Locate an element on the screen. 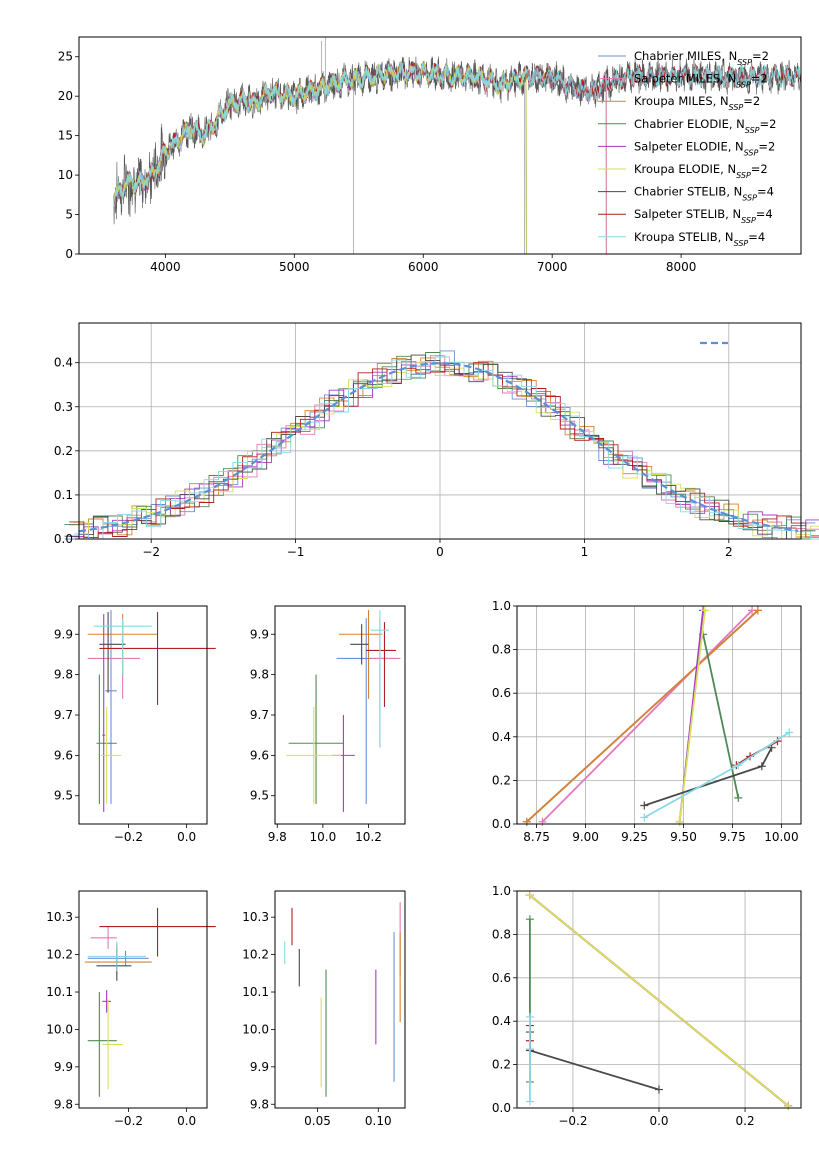 This screenshot has height=1170, width=819. z_age-panel: −0.2 0.0 9.5 9.6 9.7 9.8 9.9 is located at coordinates (135, 724).